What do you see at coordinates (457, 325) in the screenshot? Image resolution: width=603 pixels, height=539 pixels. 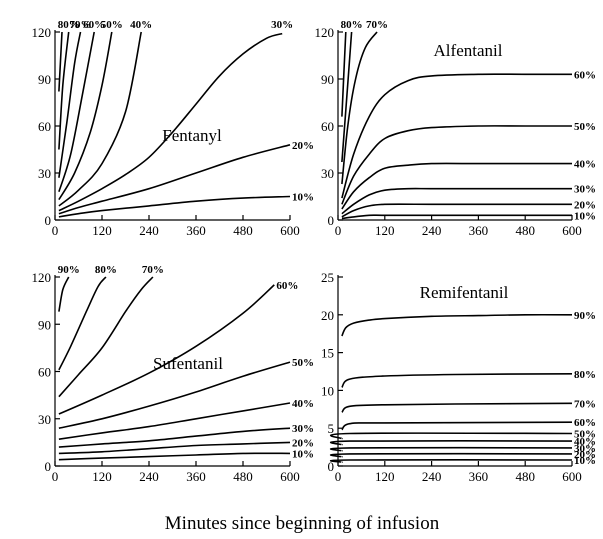 I see `curve-90pct` at bounding box center [457, 325].